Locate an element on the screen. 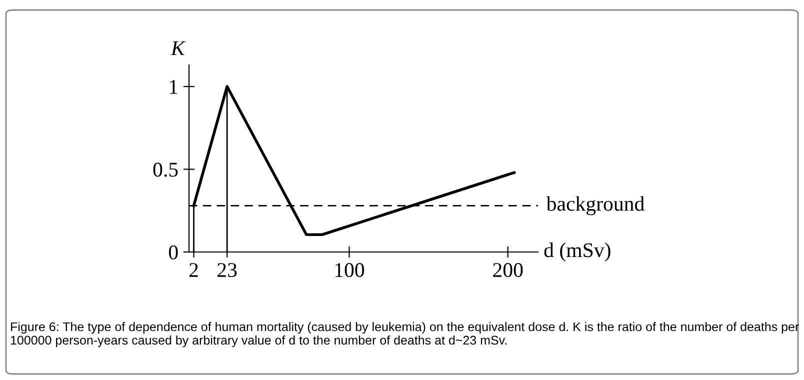 The height and width of the screenshot is (380, 804). x-tick-label: 200 is located at coordinates (508, 270).